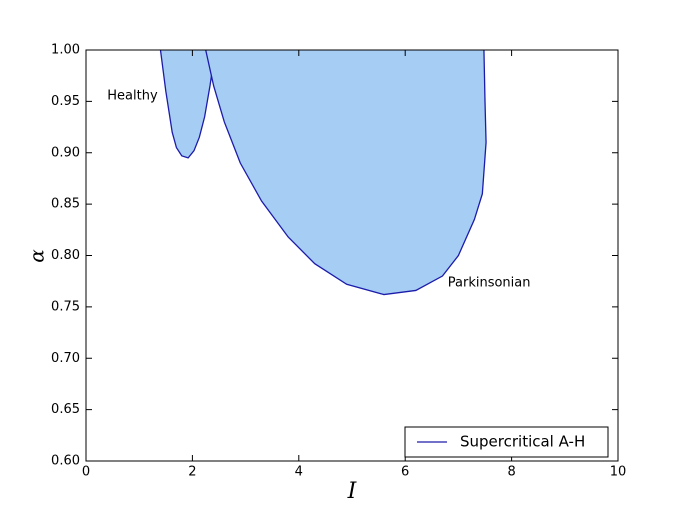 The width and height of the screenshot is (685, 513). Describe the element at coordinates (352, 491) in the screenshot. I see `x-axis-label: I` at that location.